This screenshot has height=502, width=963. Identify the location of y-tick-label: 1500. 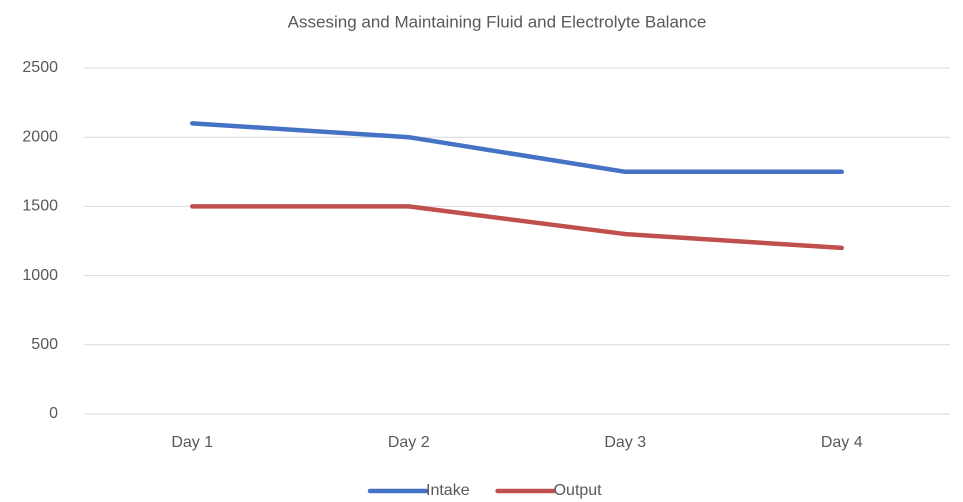
(40, 206).